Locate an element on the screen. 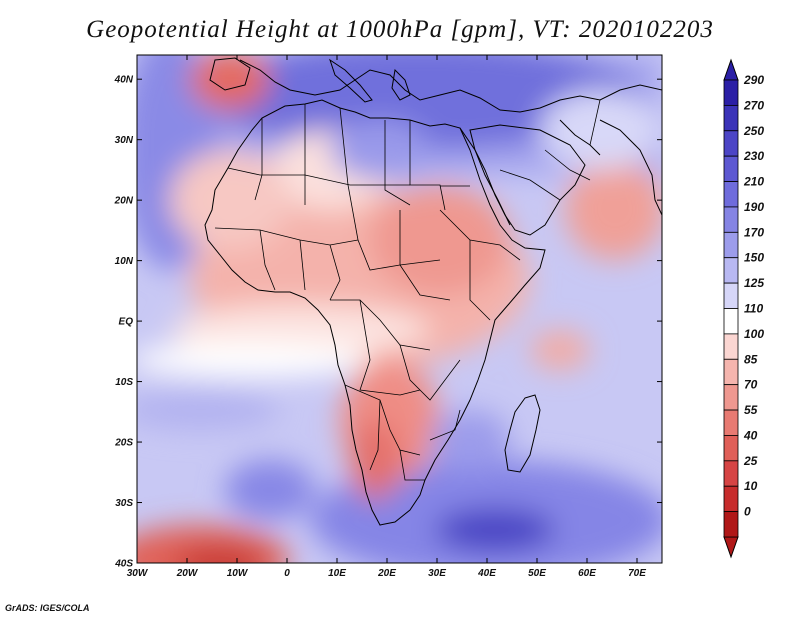  persian-gulf is located at coordinates (580, 137).